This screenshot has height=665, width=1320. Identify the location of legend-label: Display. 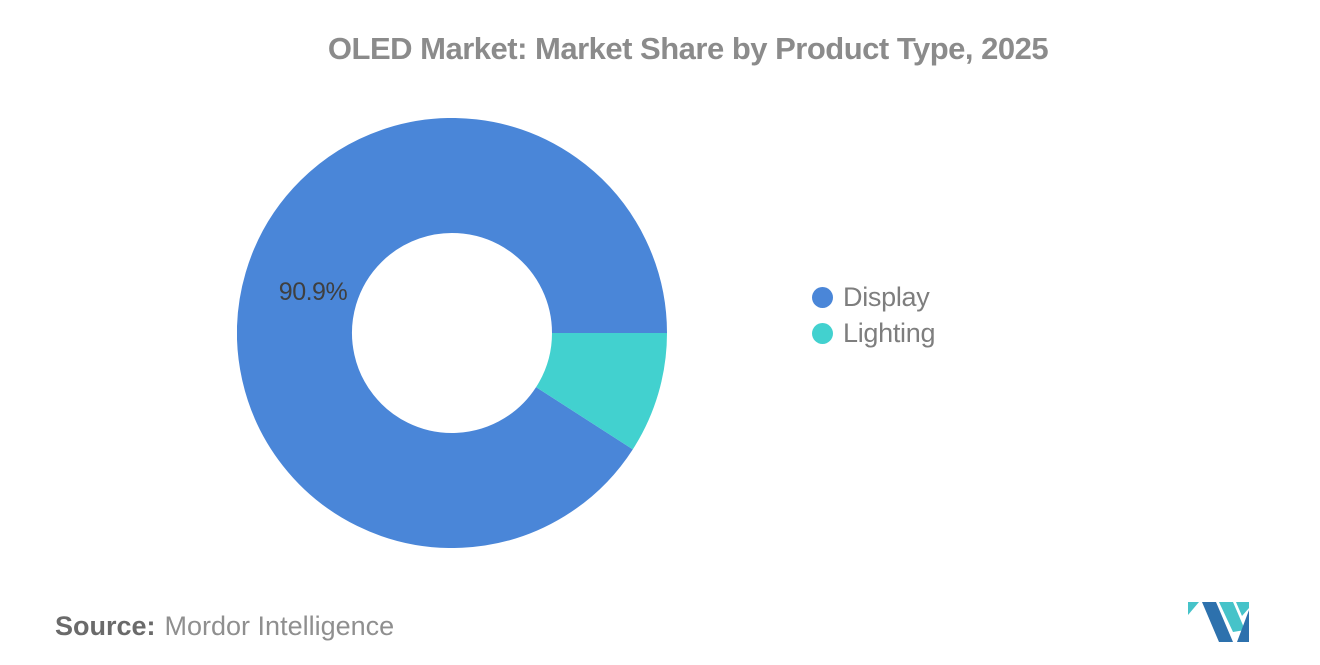
(886, 296).